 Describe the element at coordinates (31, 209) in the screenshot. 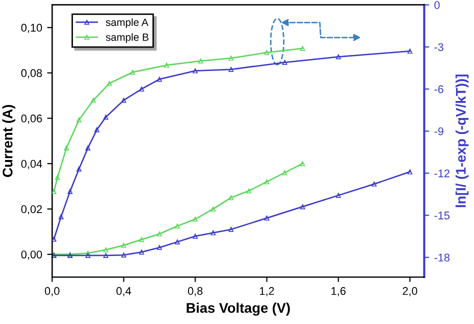

I see `y-tick-label: 0,02` at that location.